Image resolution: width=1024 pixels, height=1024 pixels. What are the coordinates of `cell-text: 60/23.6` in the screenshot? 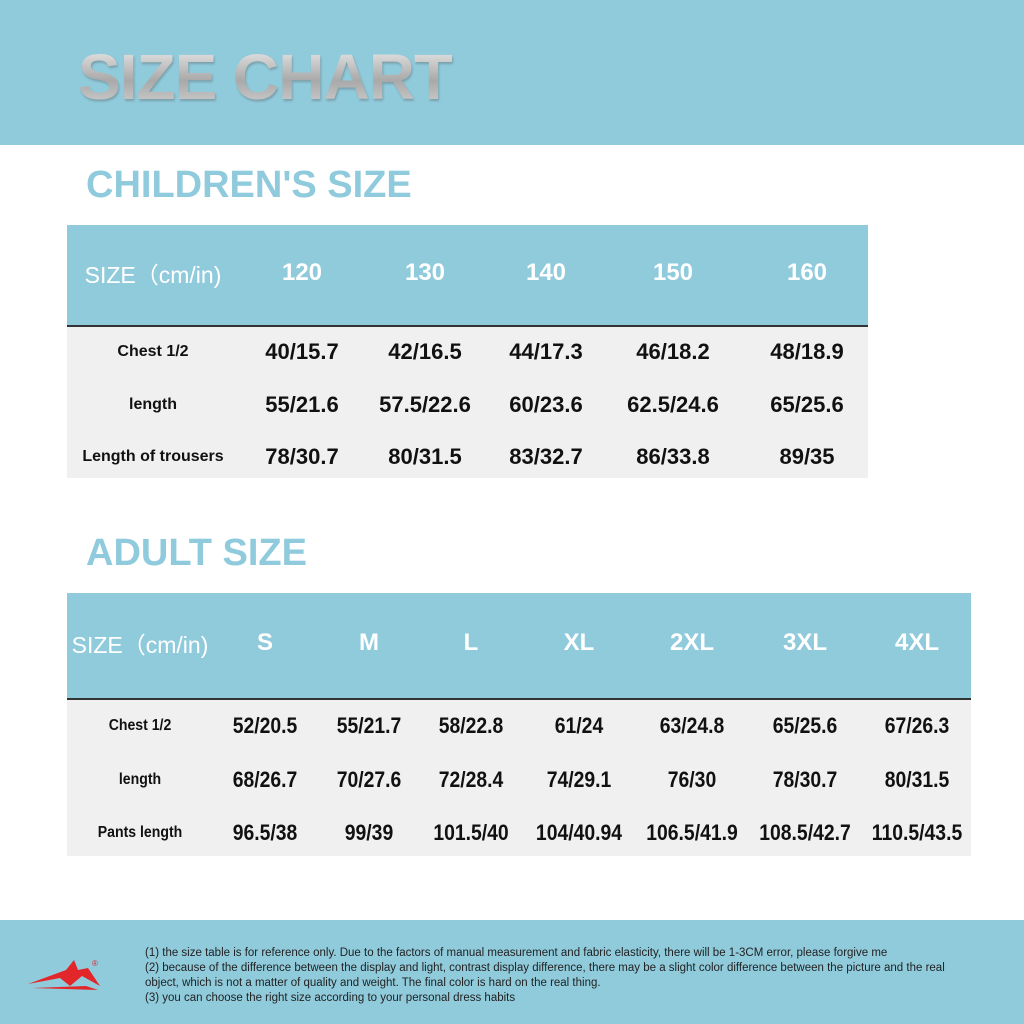 It's located at (546, 404).